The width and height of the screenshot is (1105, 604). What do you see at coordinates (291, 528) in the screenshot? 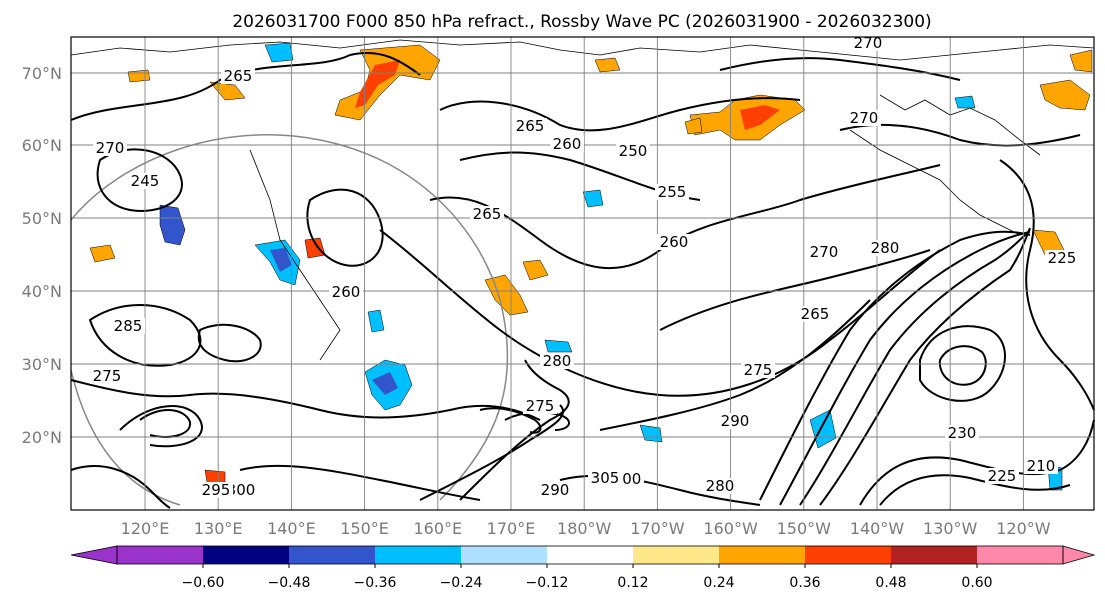
I see `longitude-tick-label: 140°E` at bounding box center [291, 528].